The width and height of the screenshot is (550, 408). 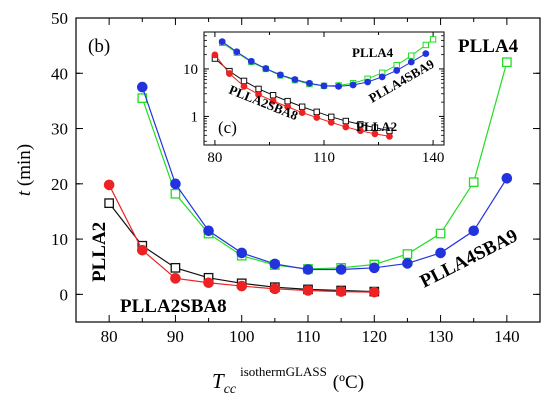 I want to click on y-tick-label: 40, so click(x=59, y=73).